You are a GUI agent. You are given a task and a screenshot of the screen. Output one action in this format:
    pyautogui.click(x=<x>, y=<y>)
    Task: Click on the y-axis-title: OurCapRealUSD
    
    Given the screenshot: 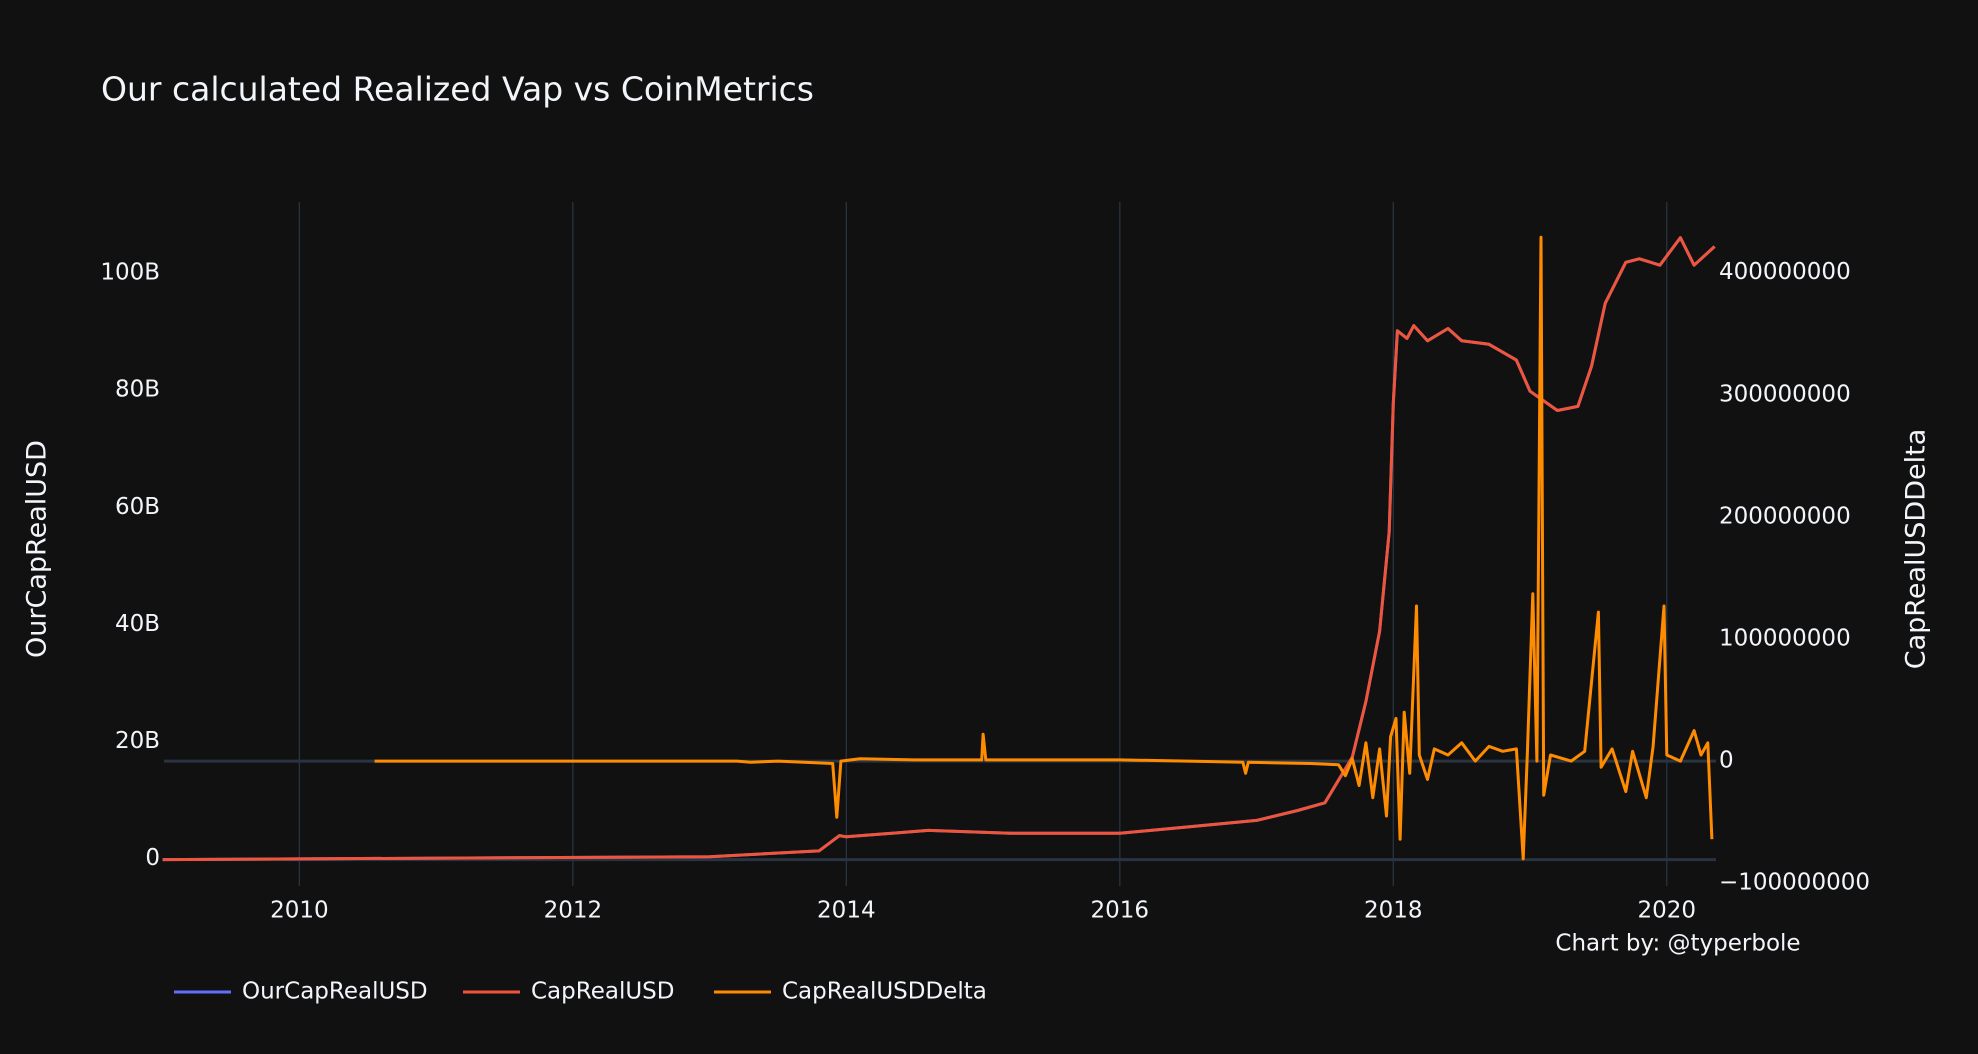 What is the action you would take?
    pyautogui.click(x=37, y=549)
    